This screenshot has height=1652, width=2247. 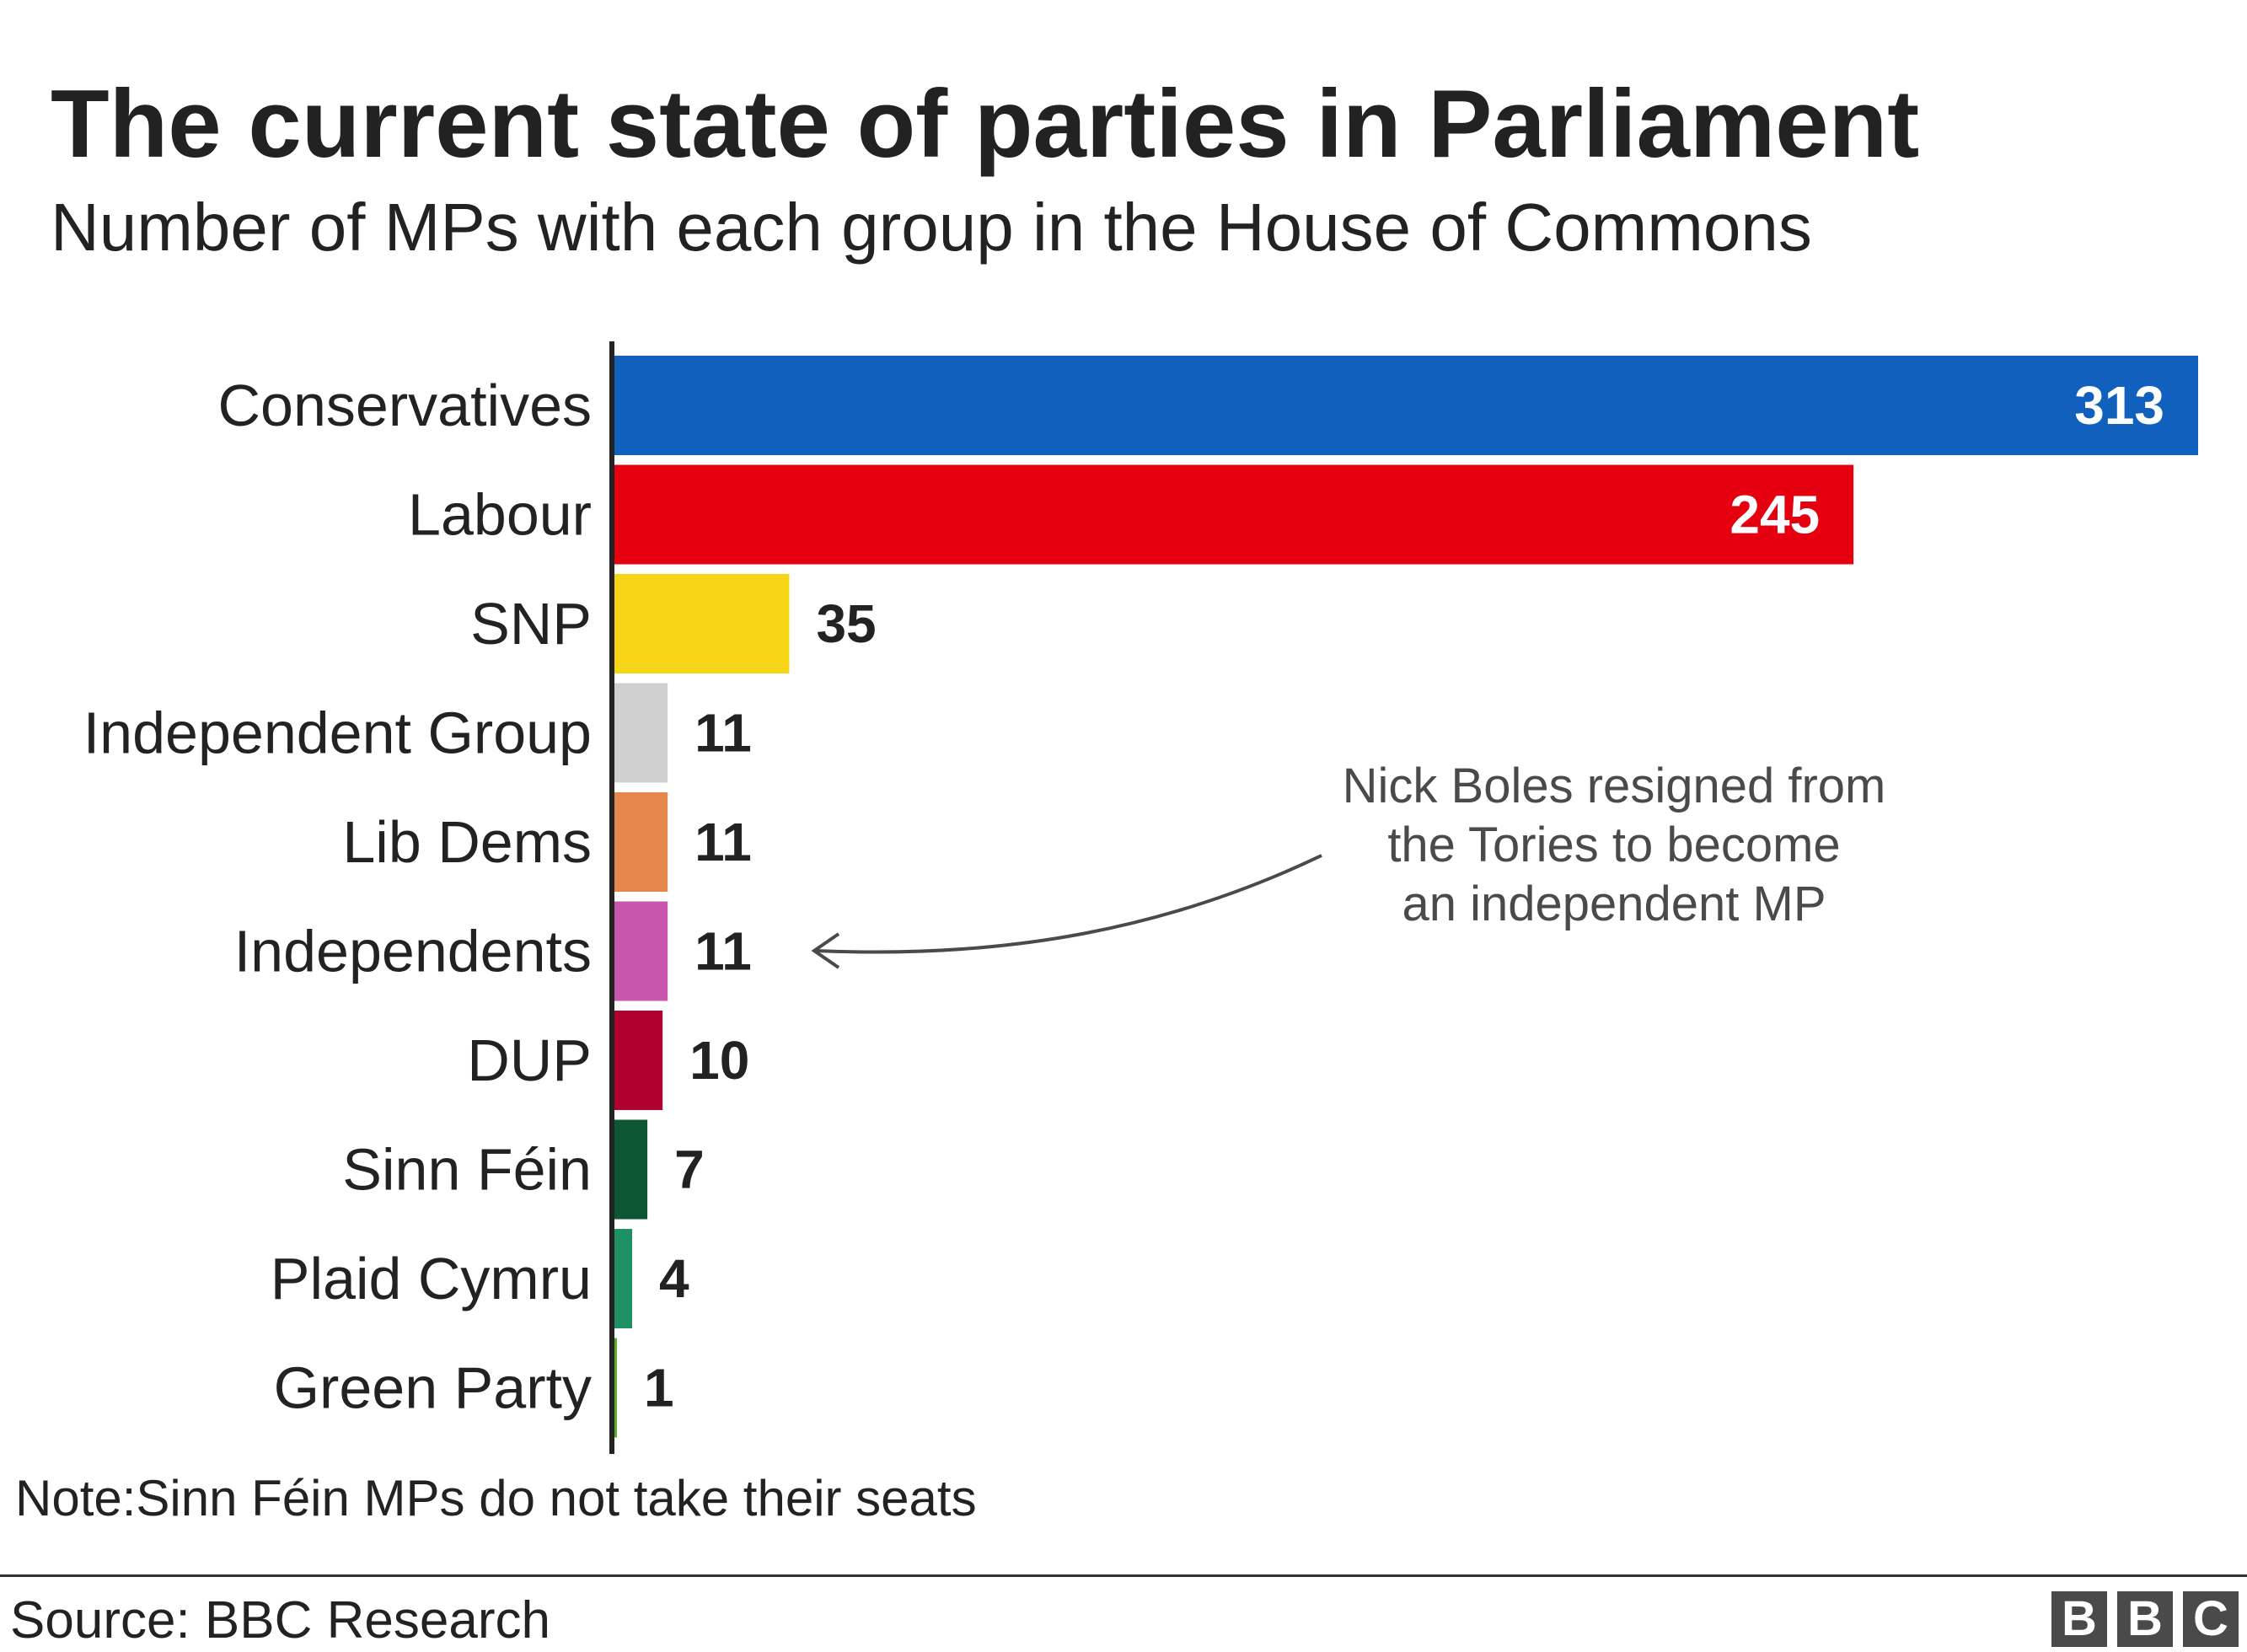 What do you see at coordinates (674, 1278) in the screenshot?
I see `data-label: 4` at bounding box center [674, 1278].